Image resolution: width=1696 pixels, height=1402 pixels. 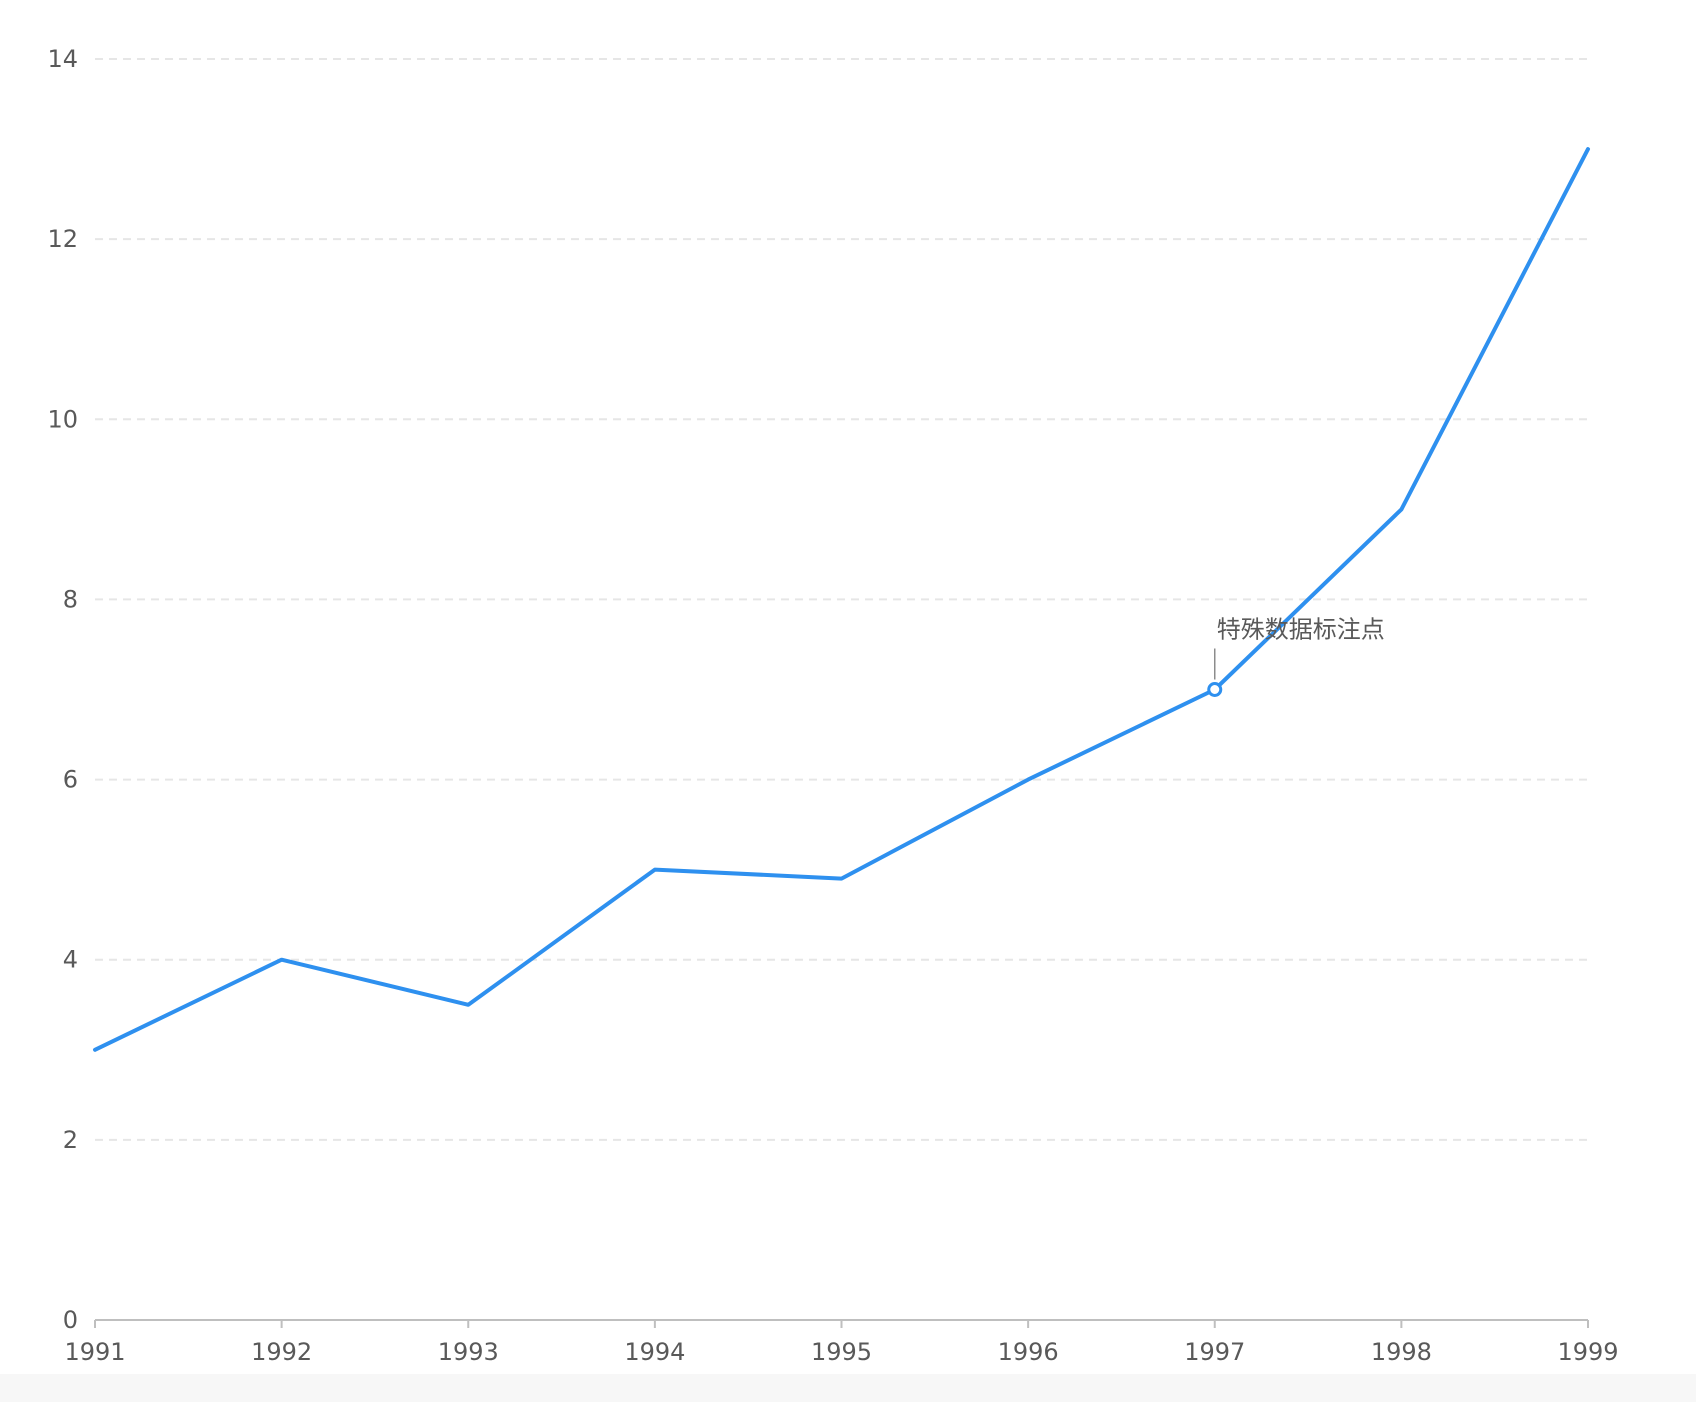 What do you see at coordinates (70, 960) in the screenshot?
I see `y-tick-label: 4` at bounding box center [70, 960].